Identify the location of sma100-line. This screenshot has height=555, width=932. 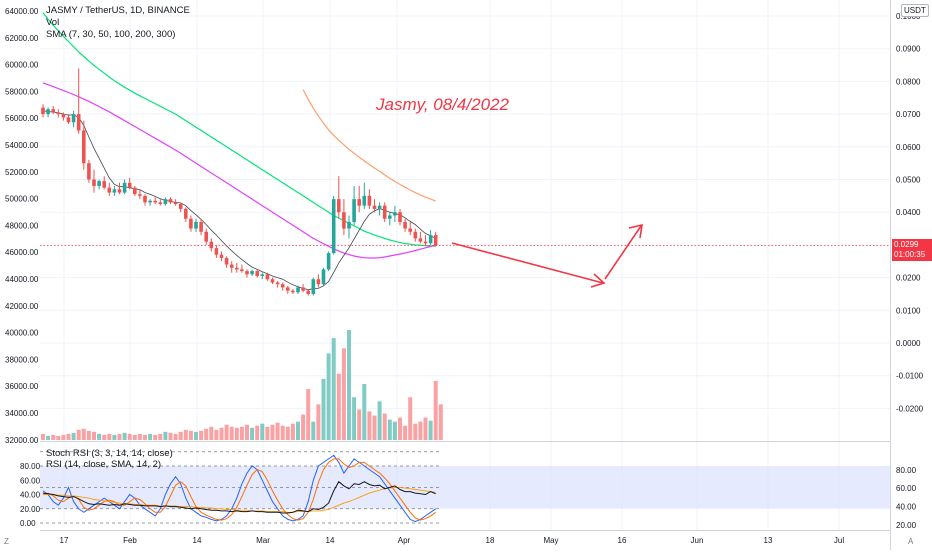
(239, 170).